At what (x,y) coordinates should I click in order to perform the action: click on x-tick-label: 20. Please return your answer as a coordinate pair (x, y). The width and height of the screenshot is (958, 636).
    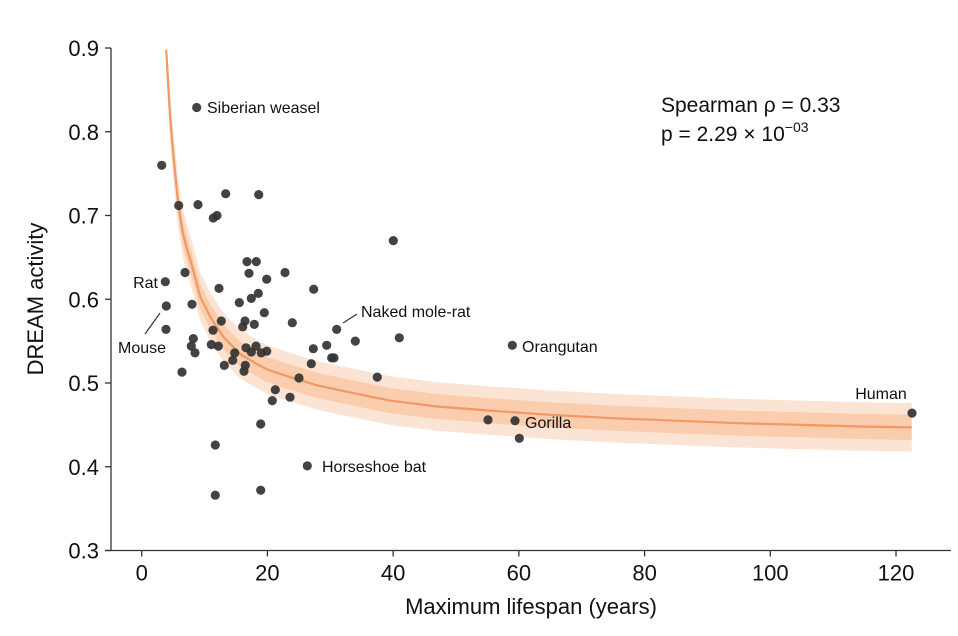
    Looking at the image, I should click on (267, 573).